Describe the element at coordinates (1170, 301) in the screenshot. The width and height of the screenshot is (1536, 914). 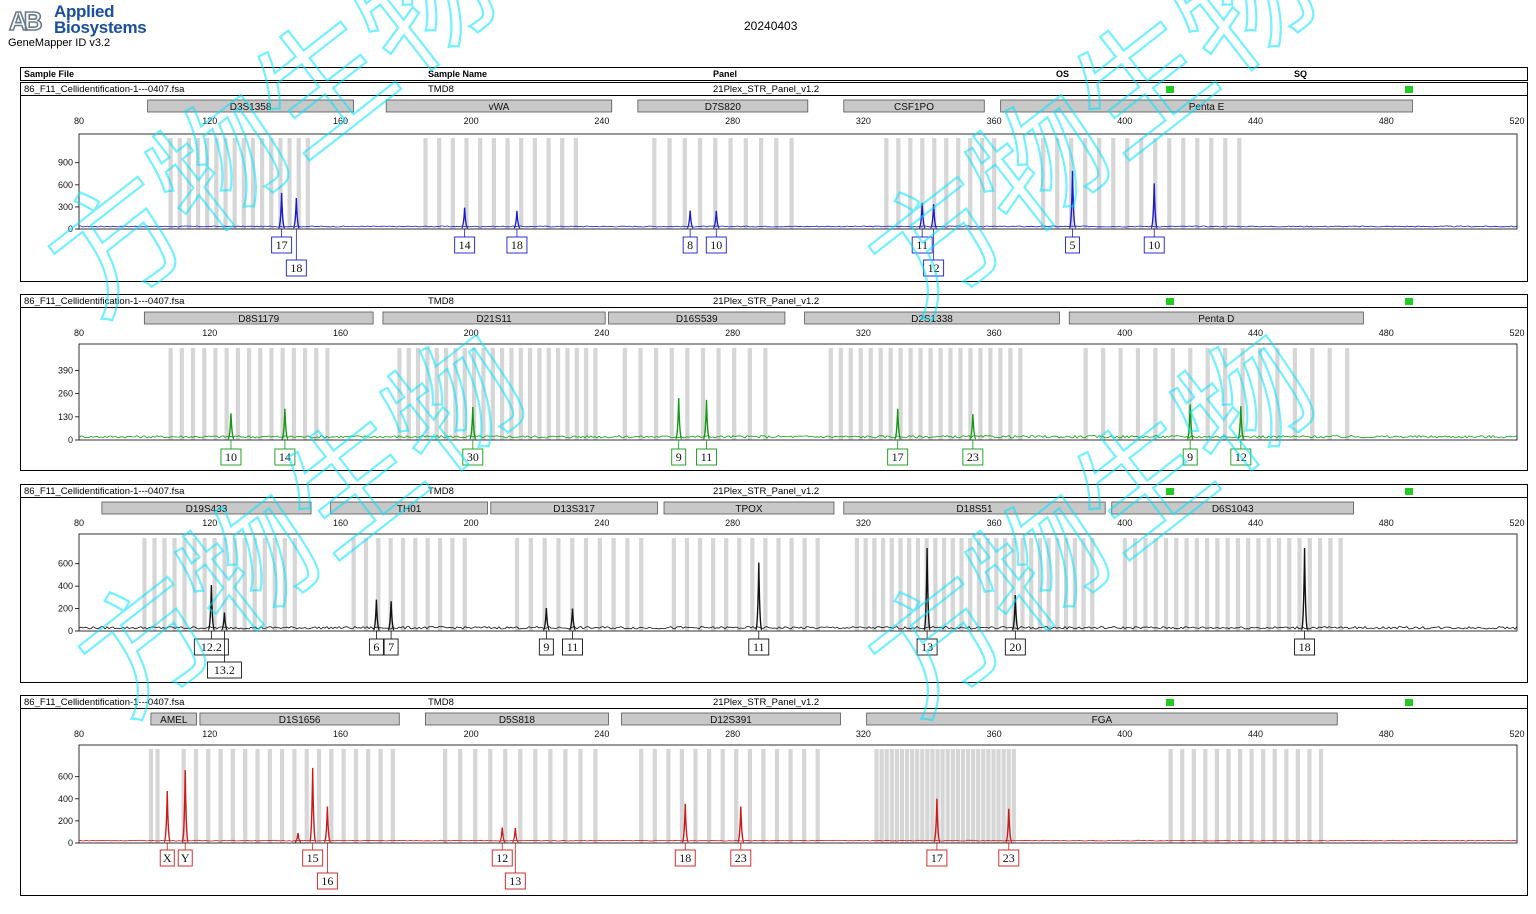
I see `os-flag` at that location.